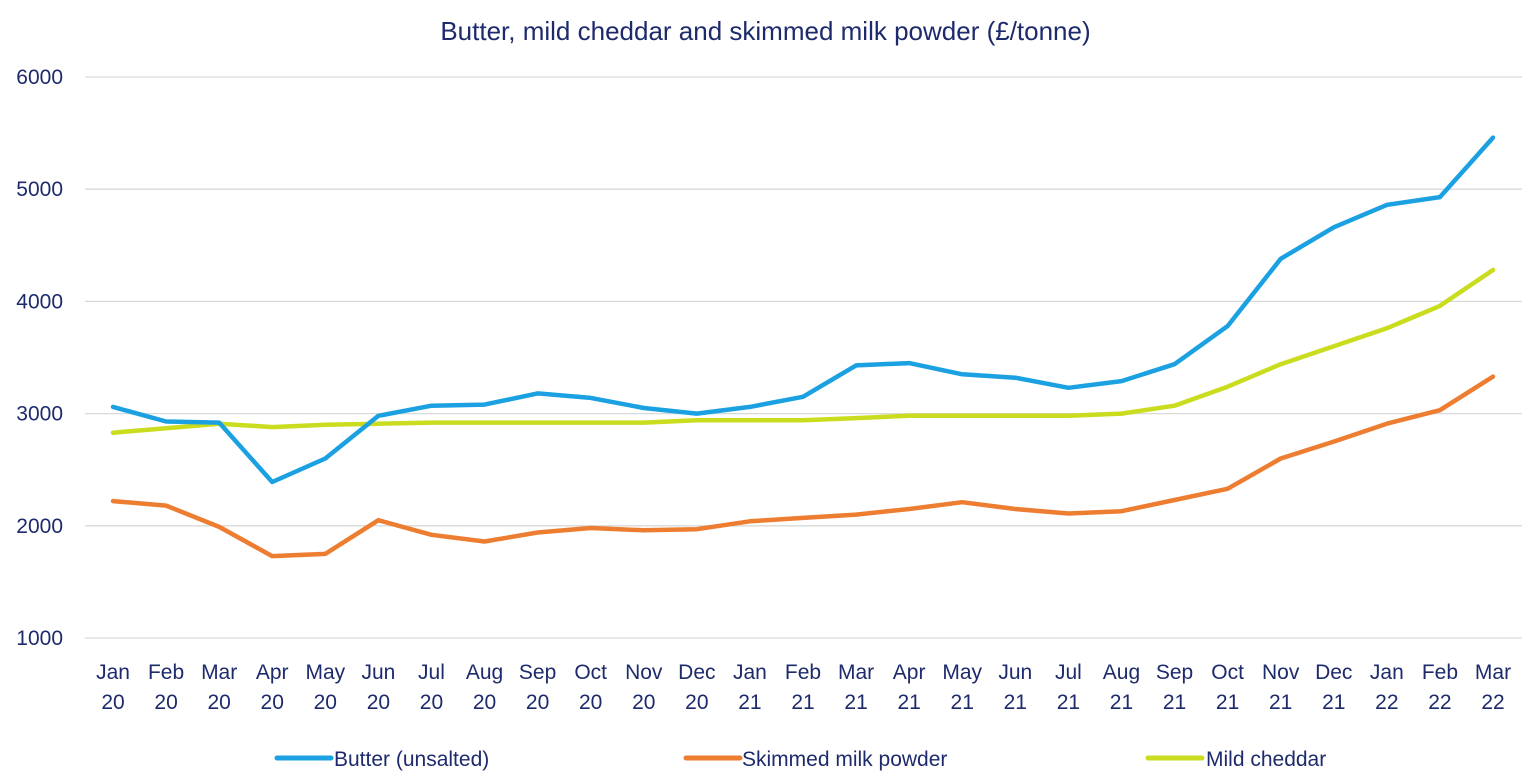  Describe the element at coordinates (39, 638) in the screenshot. I see `y-tick-label: 1000` at that location.